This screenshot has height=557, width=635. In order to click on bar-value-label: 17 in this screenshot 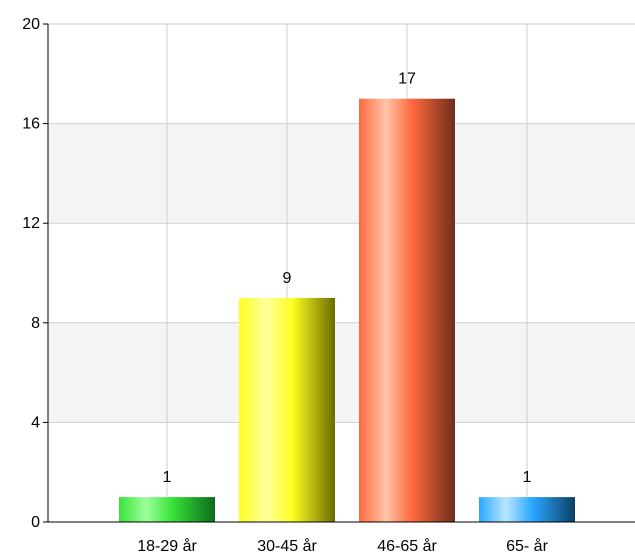, I will do `click(407, 79)`.